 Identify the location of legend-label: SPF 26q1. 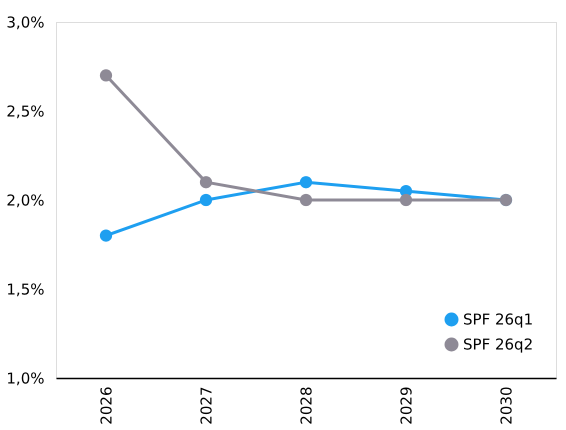
(498, 319).